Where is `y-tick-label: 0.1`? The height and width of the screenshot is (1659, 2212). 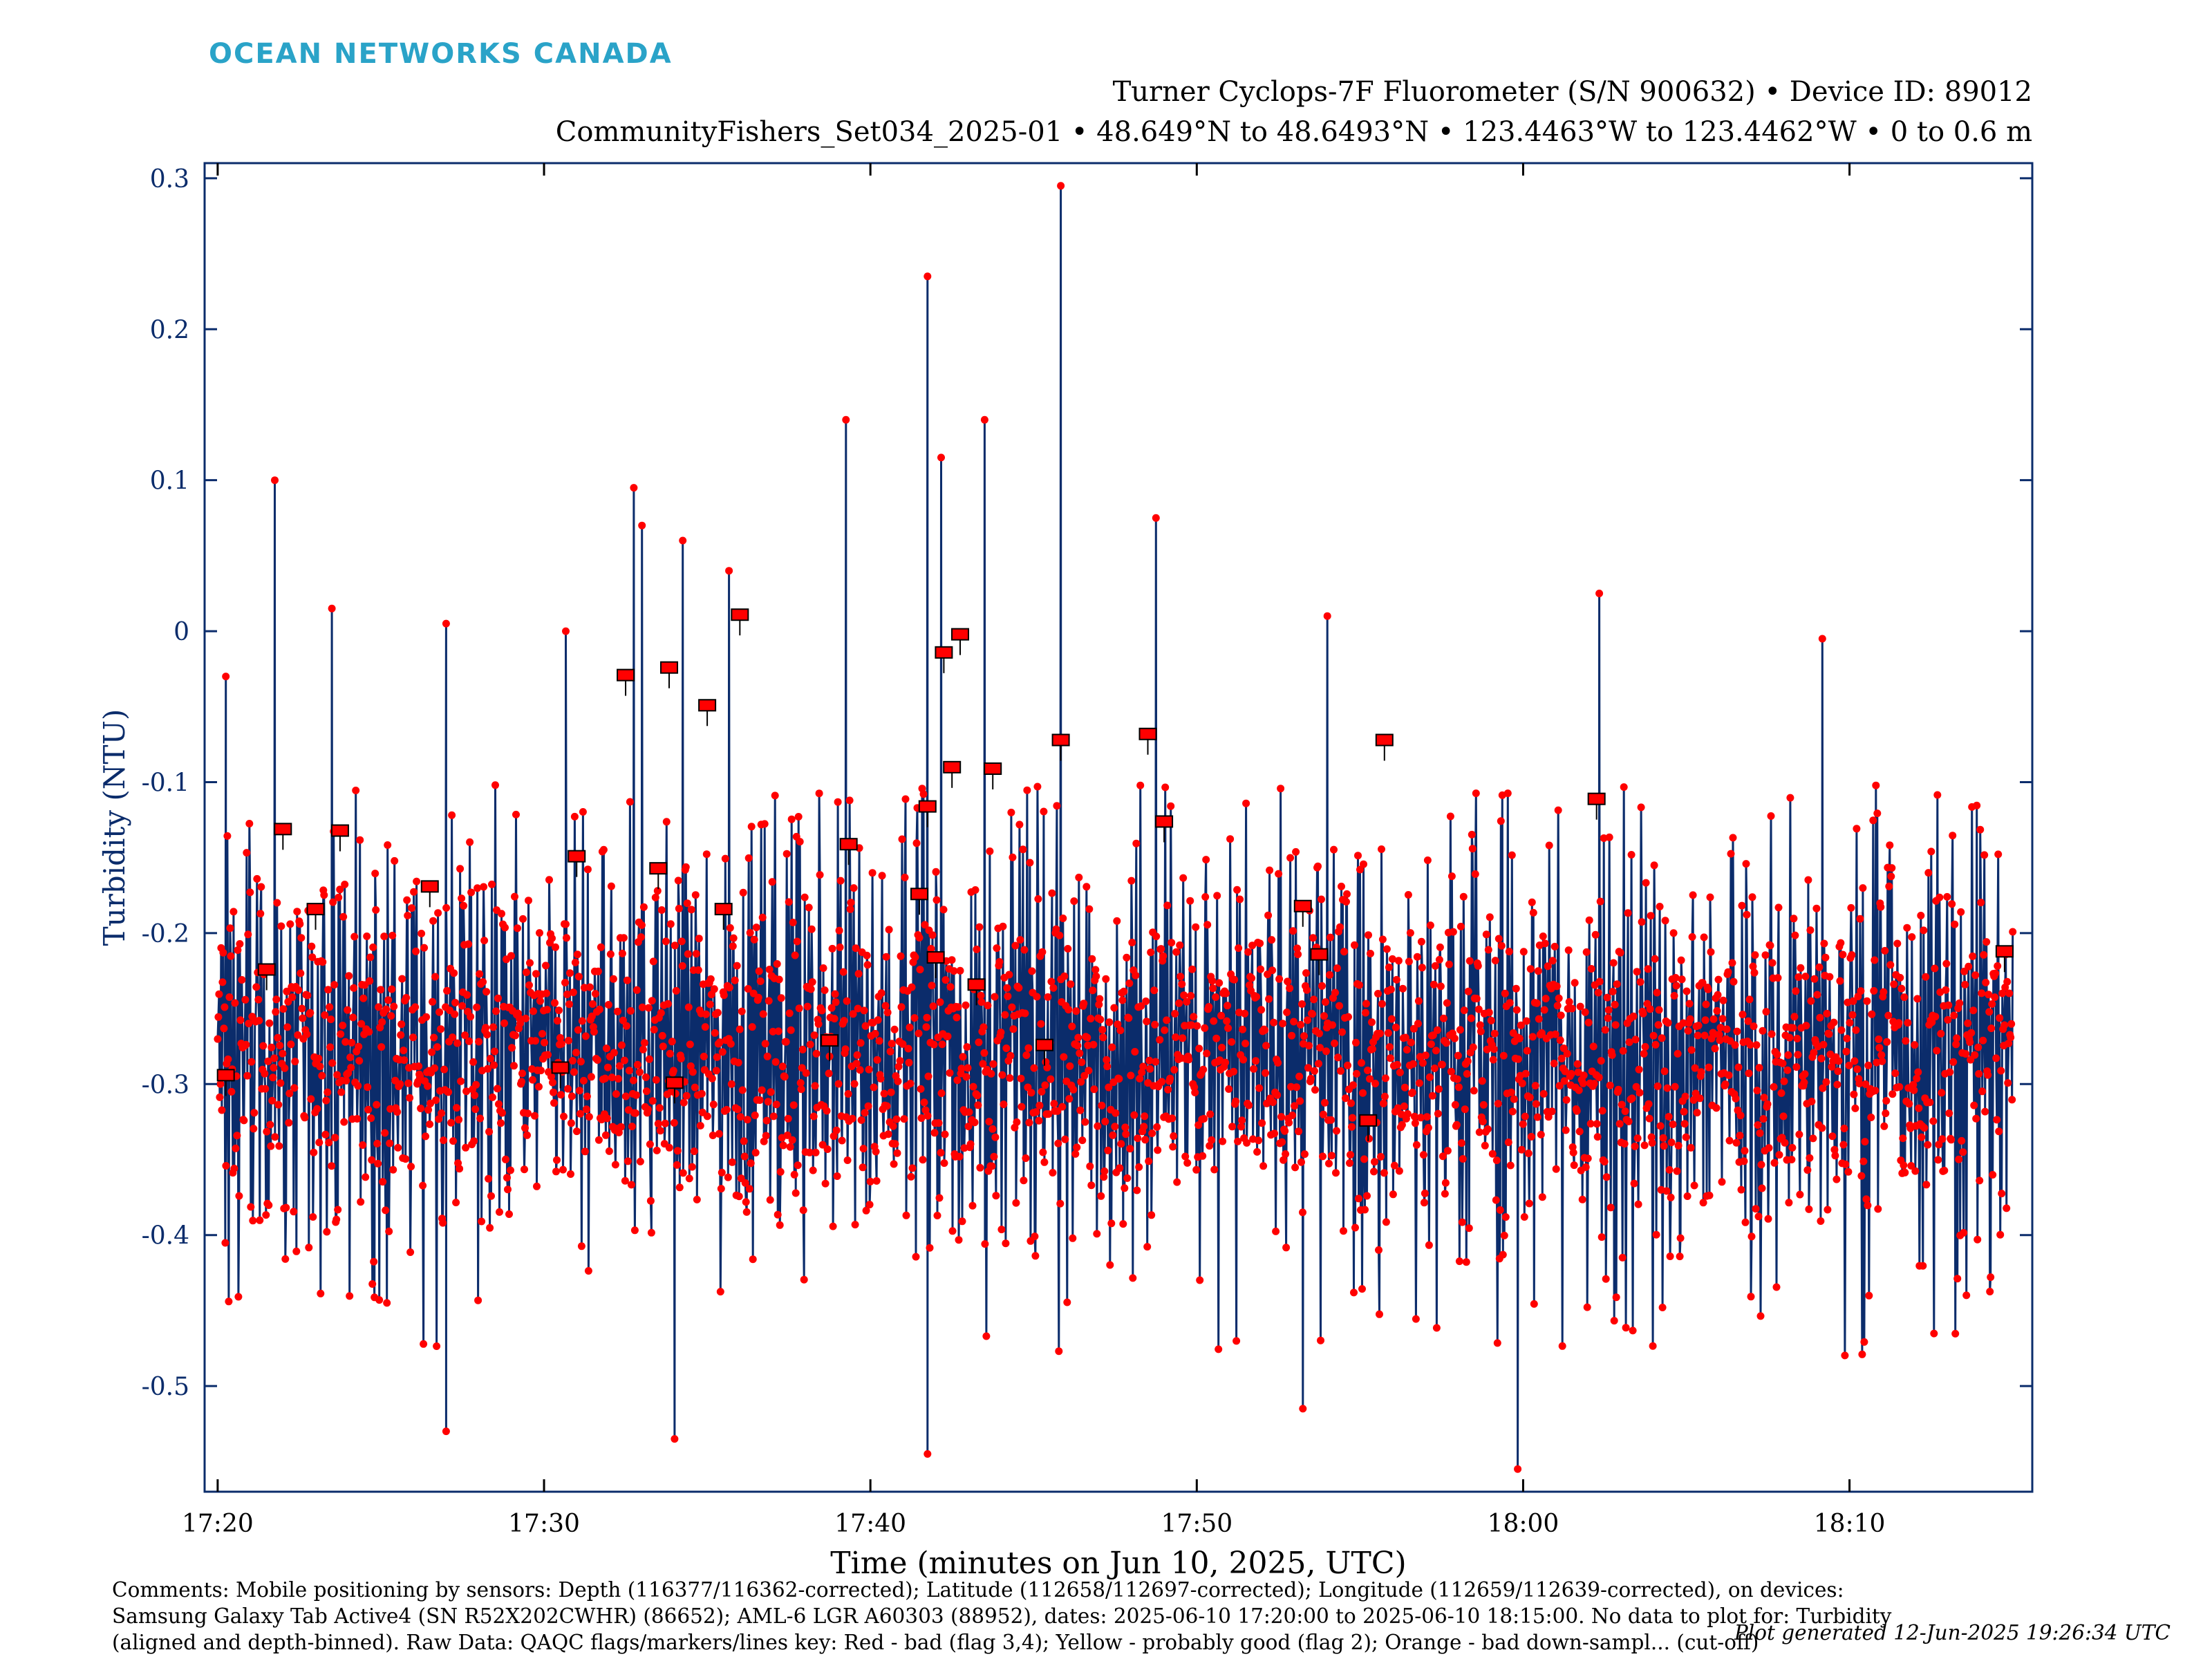 y-tick-label: 0.1 is located at coordinates (169, 481).